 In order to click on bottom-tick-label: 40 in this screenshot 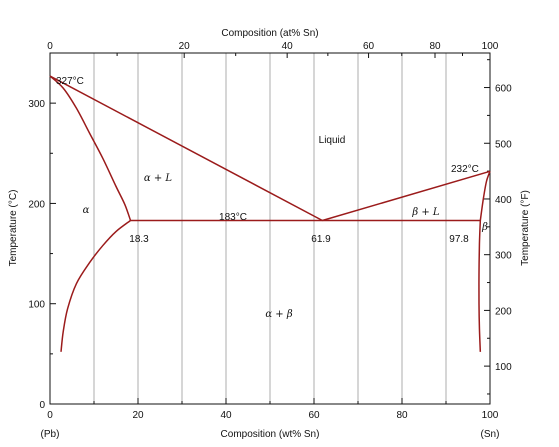, I will do `click(226, 415)`.